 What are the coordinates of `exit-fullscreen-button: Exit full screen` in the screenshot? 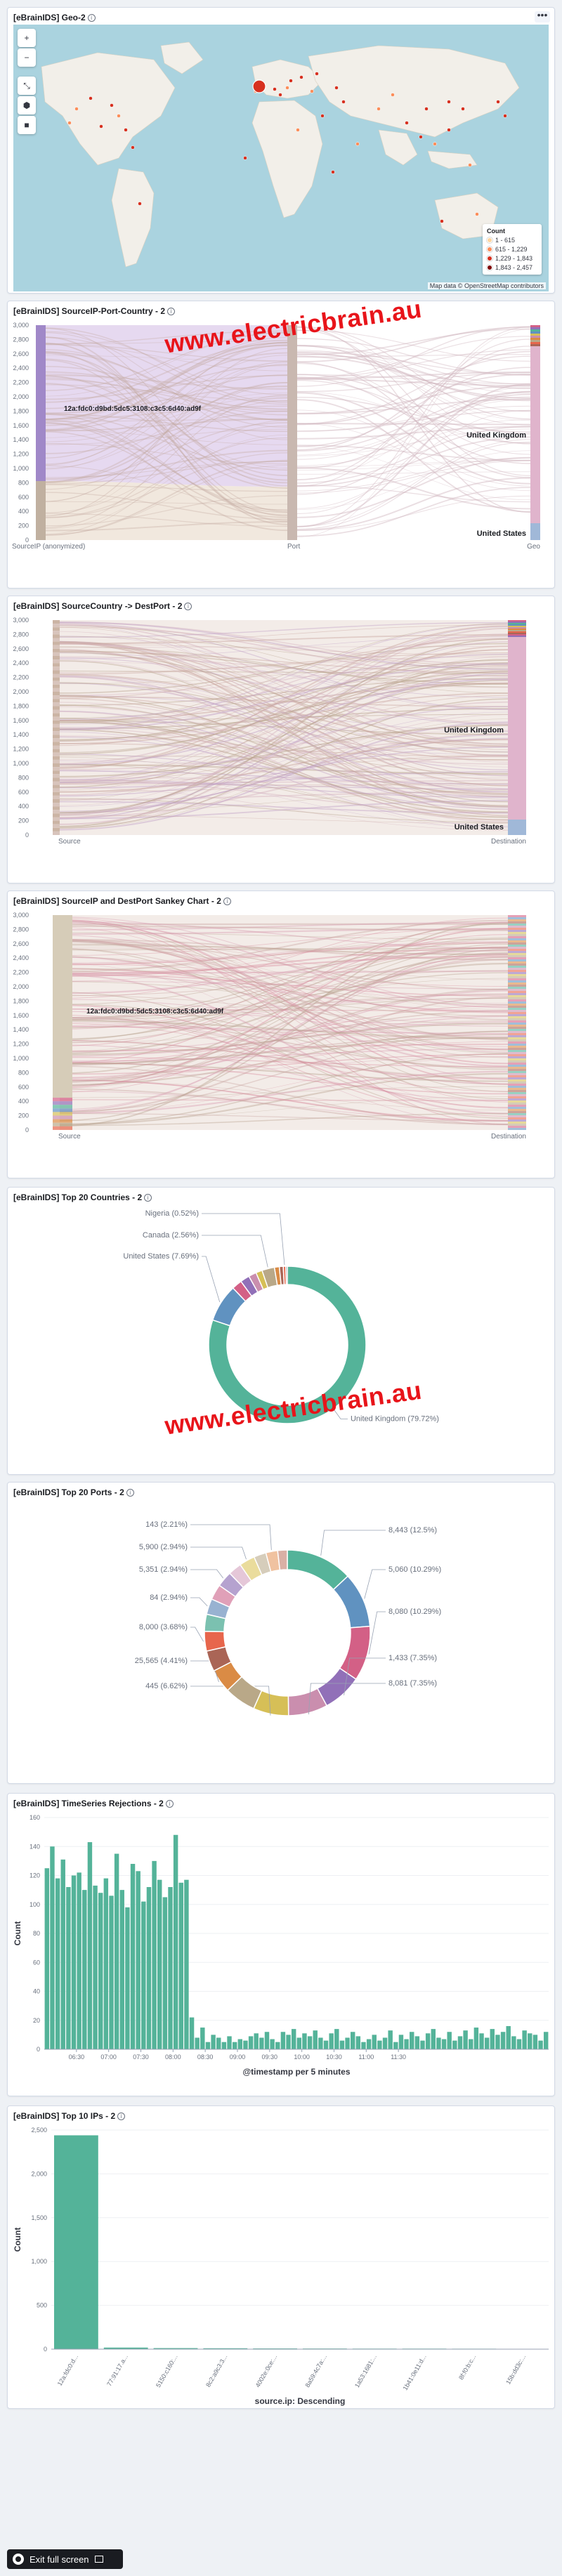 It's located at (65, 2559).